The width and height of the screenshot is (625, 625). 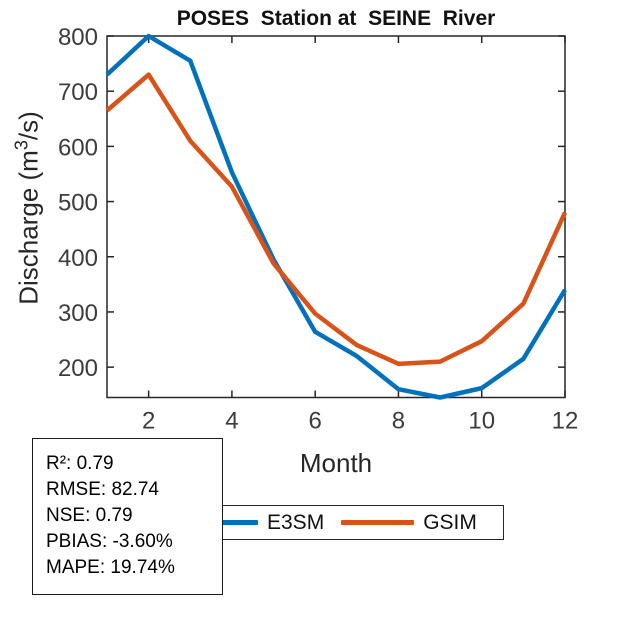 I want to click on y-tick-label: 300, so click(x=78, y=313).